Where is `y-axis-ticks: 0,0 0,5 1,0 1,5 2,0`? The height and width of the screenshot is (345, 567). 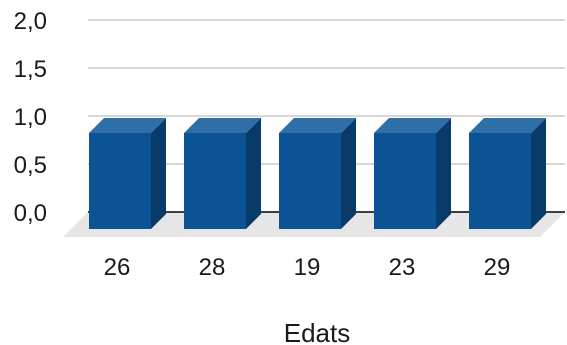
y-axis-ticks: 0,0 0,5 1,0 1,5 2,0 is located at coordinates (30, 117).